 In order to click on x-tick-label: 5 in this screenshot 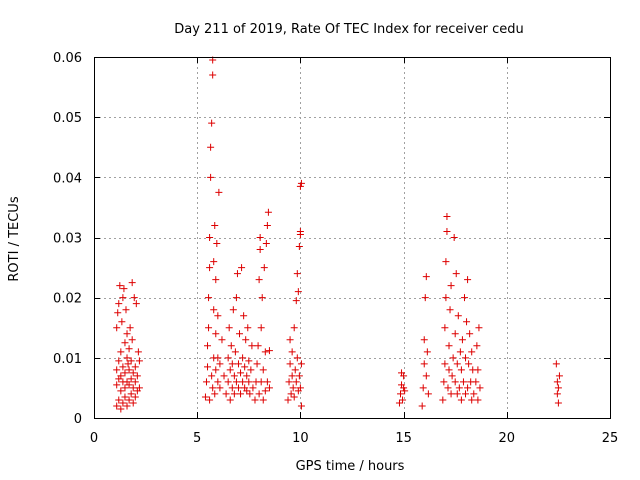, I will do `click(197, 438)`.